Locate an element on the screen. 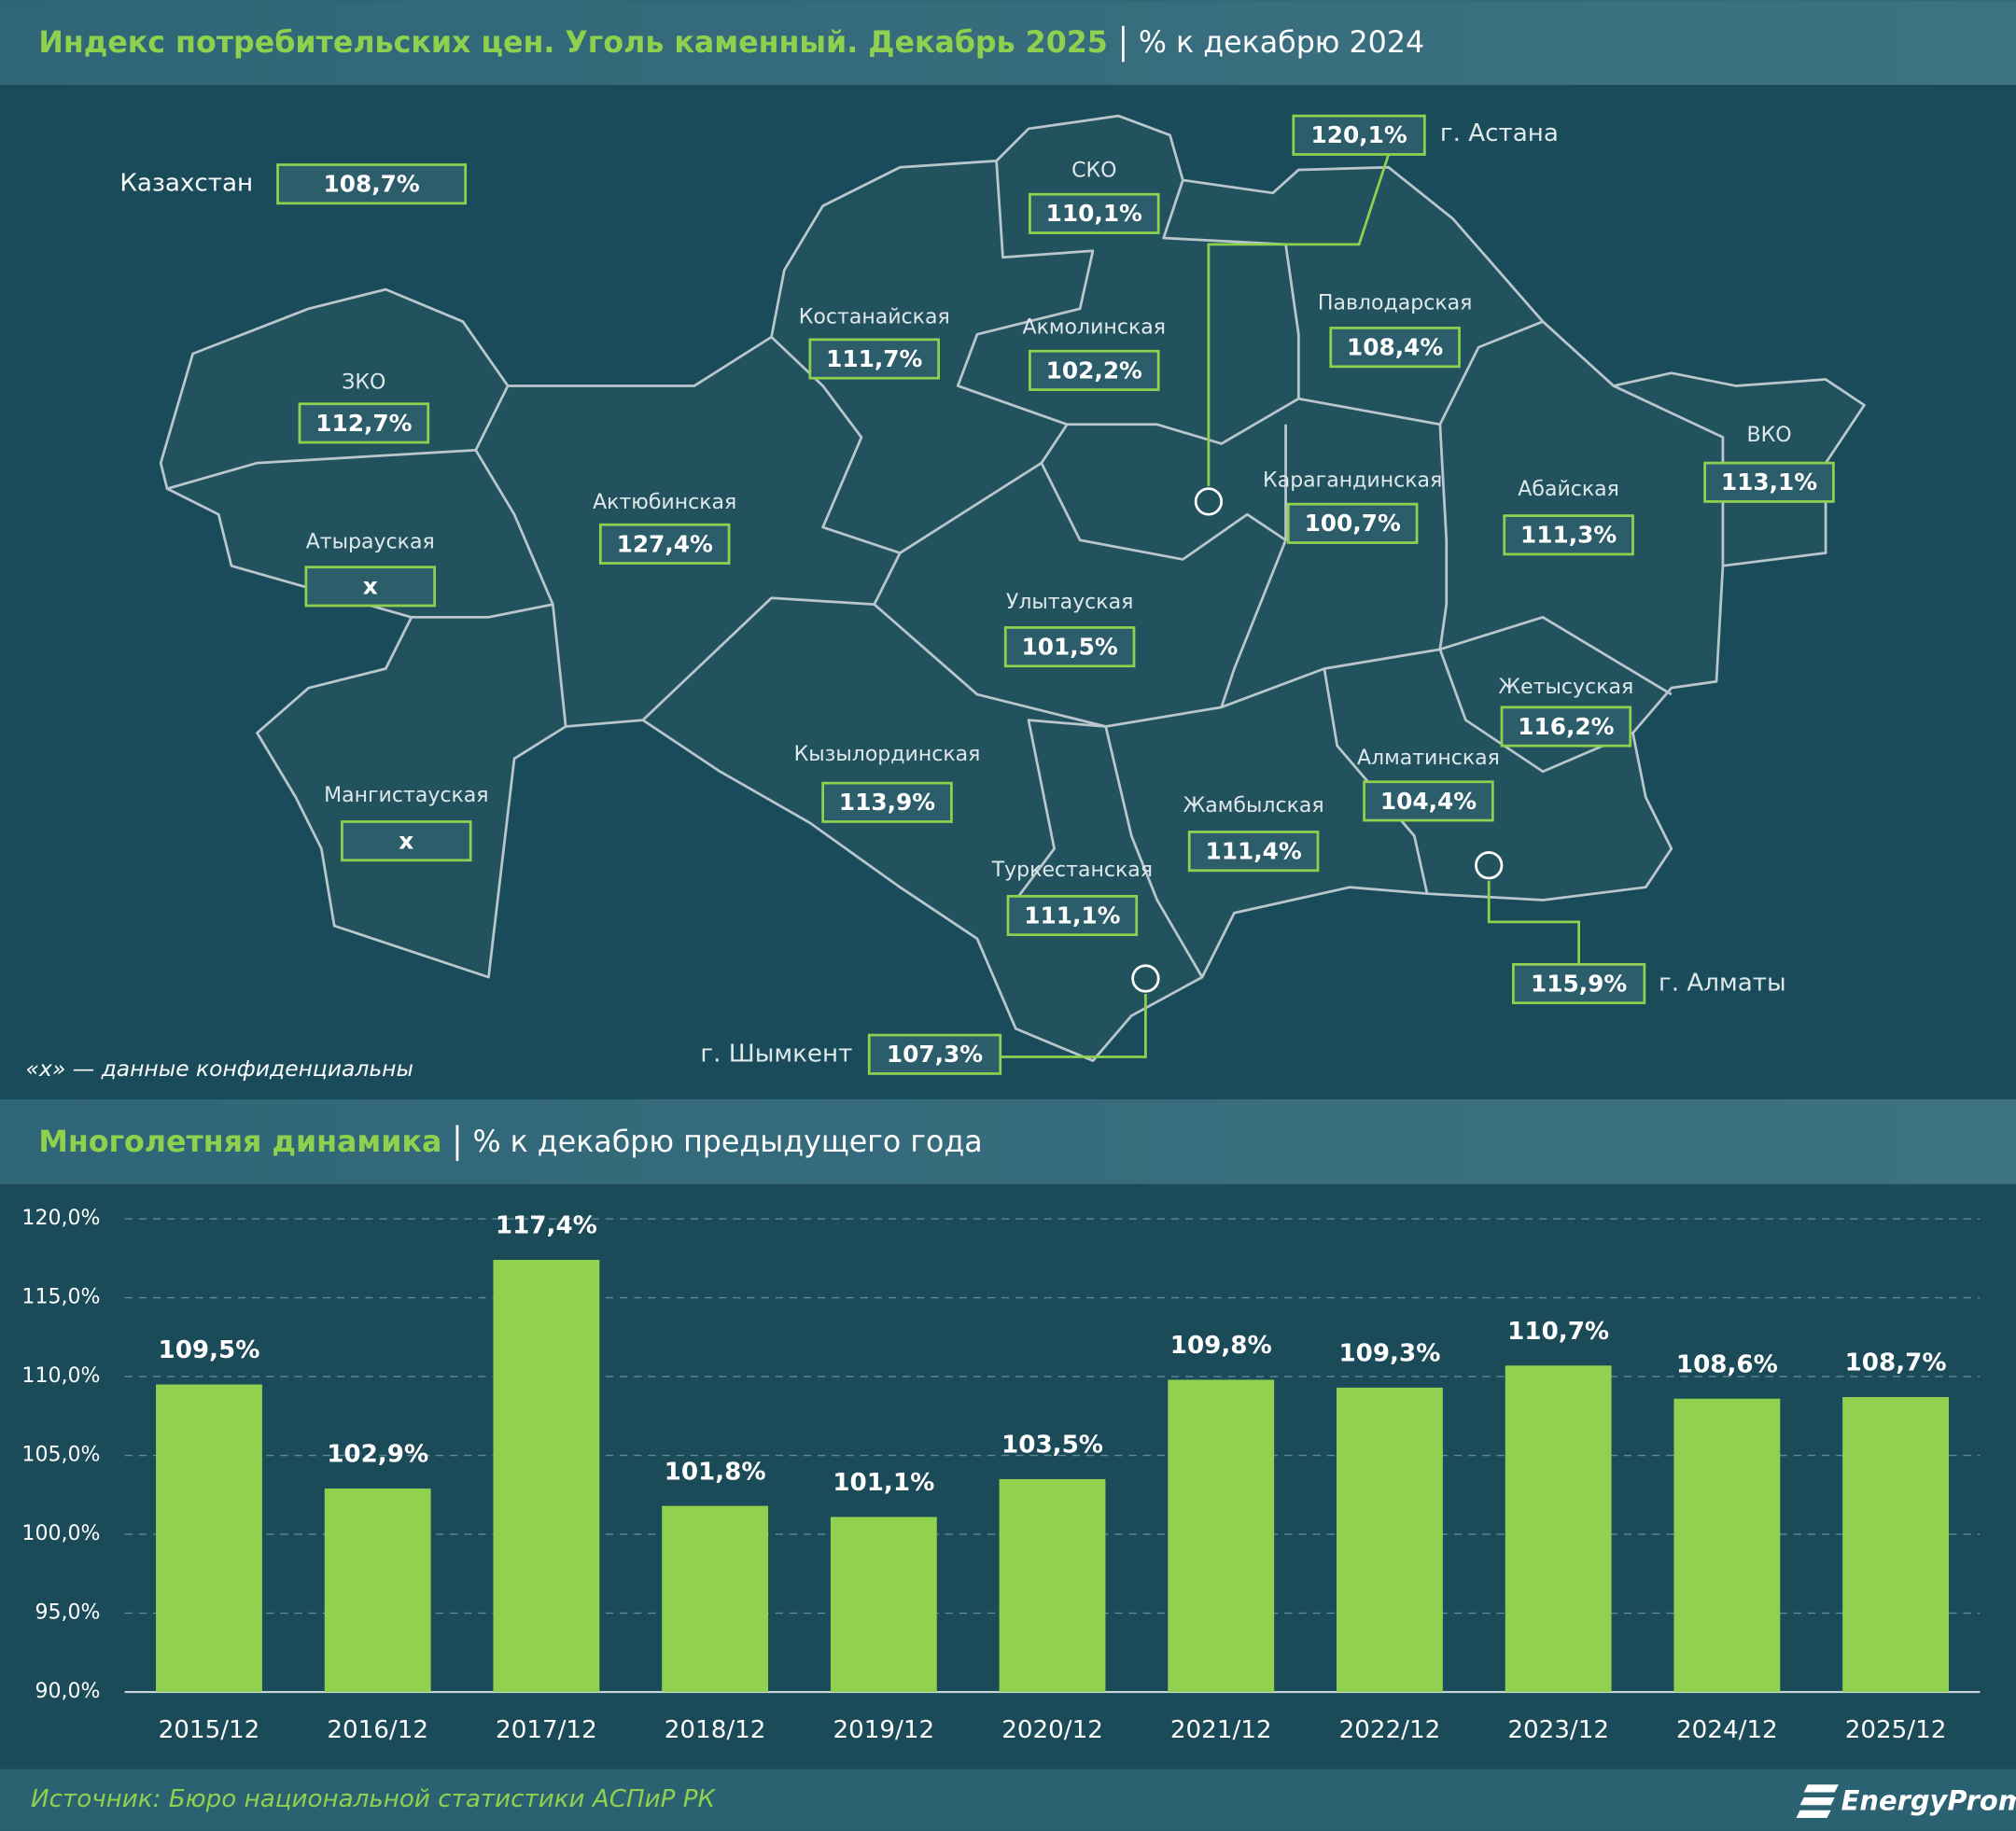 This screenshot has height=1831, width=2016. value-label: 110,7% is located at coordinates (1558, 1332).